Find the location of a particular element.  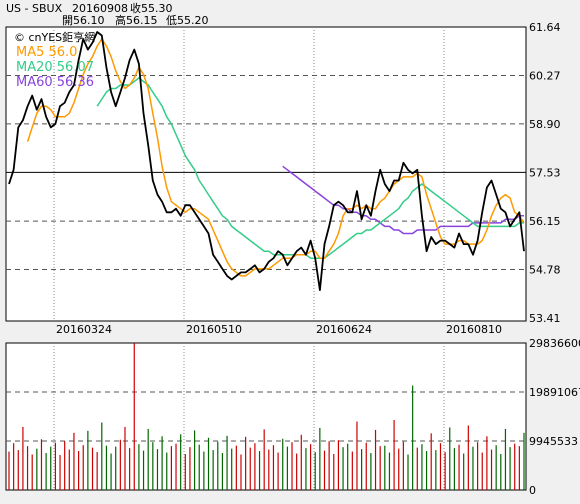

volume-y-tick-label: 0 is located at coordinates (532, 490).